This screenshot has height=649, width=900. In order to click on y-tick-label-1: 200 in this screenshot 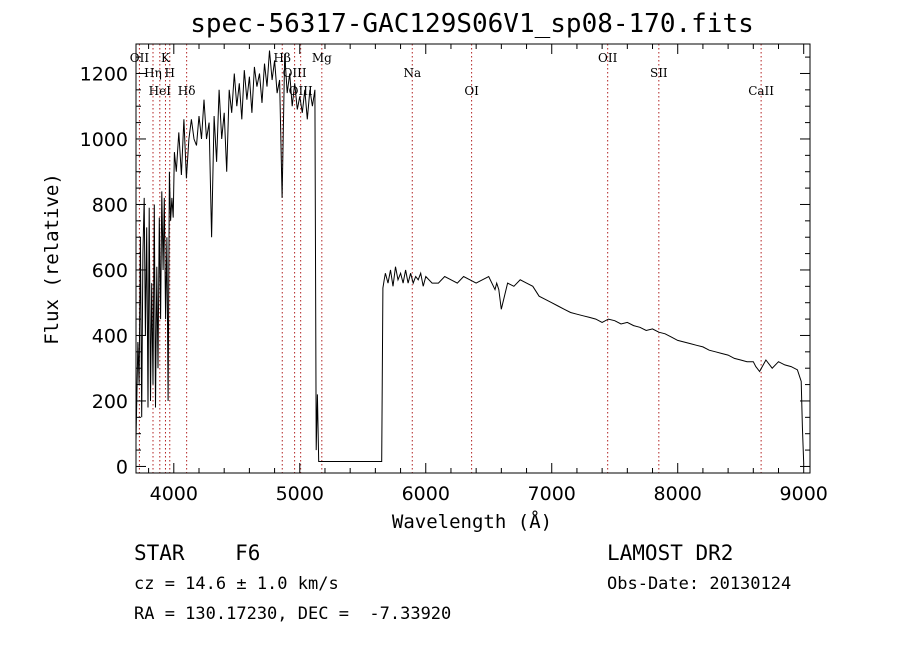, I will do `click(110, 402)`.